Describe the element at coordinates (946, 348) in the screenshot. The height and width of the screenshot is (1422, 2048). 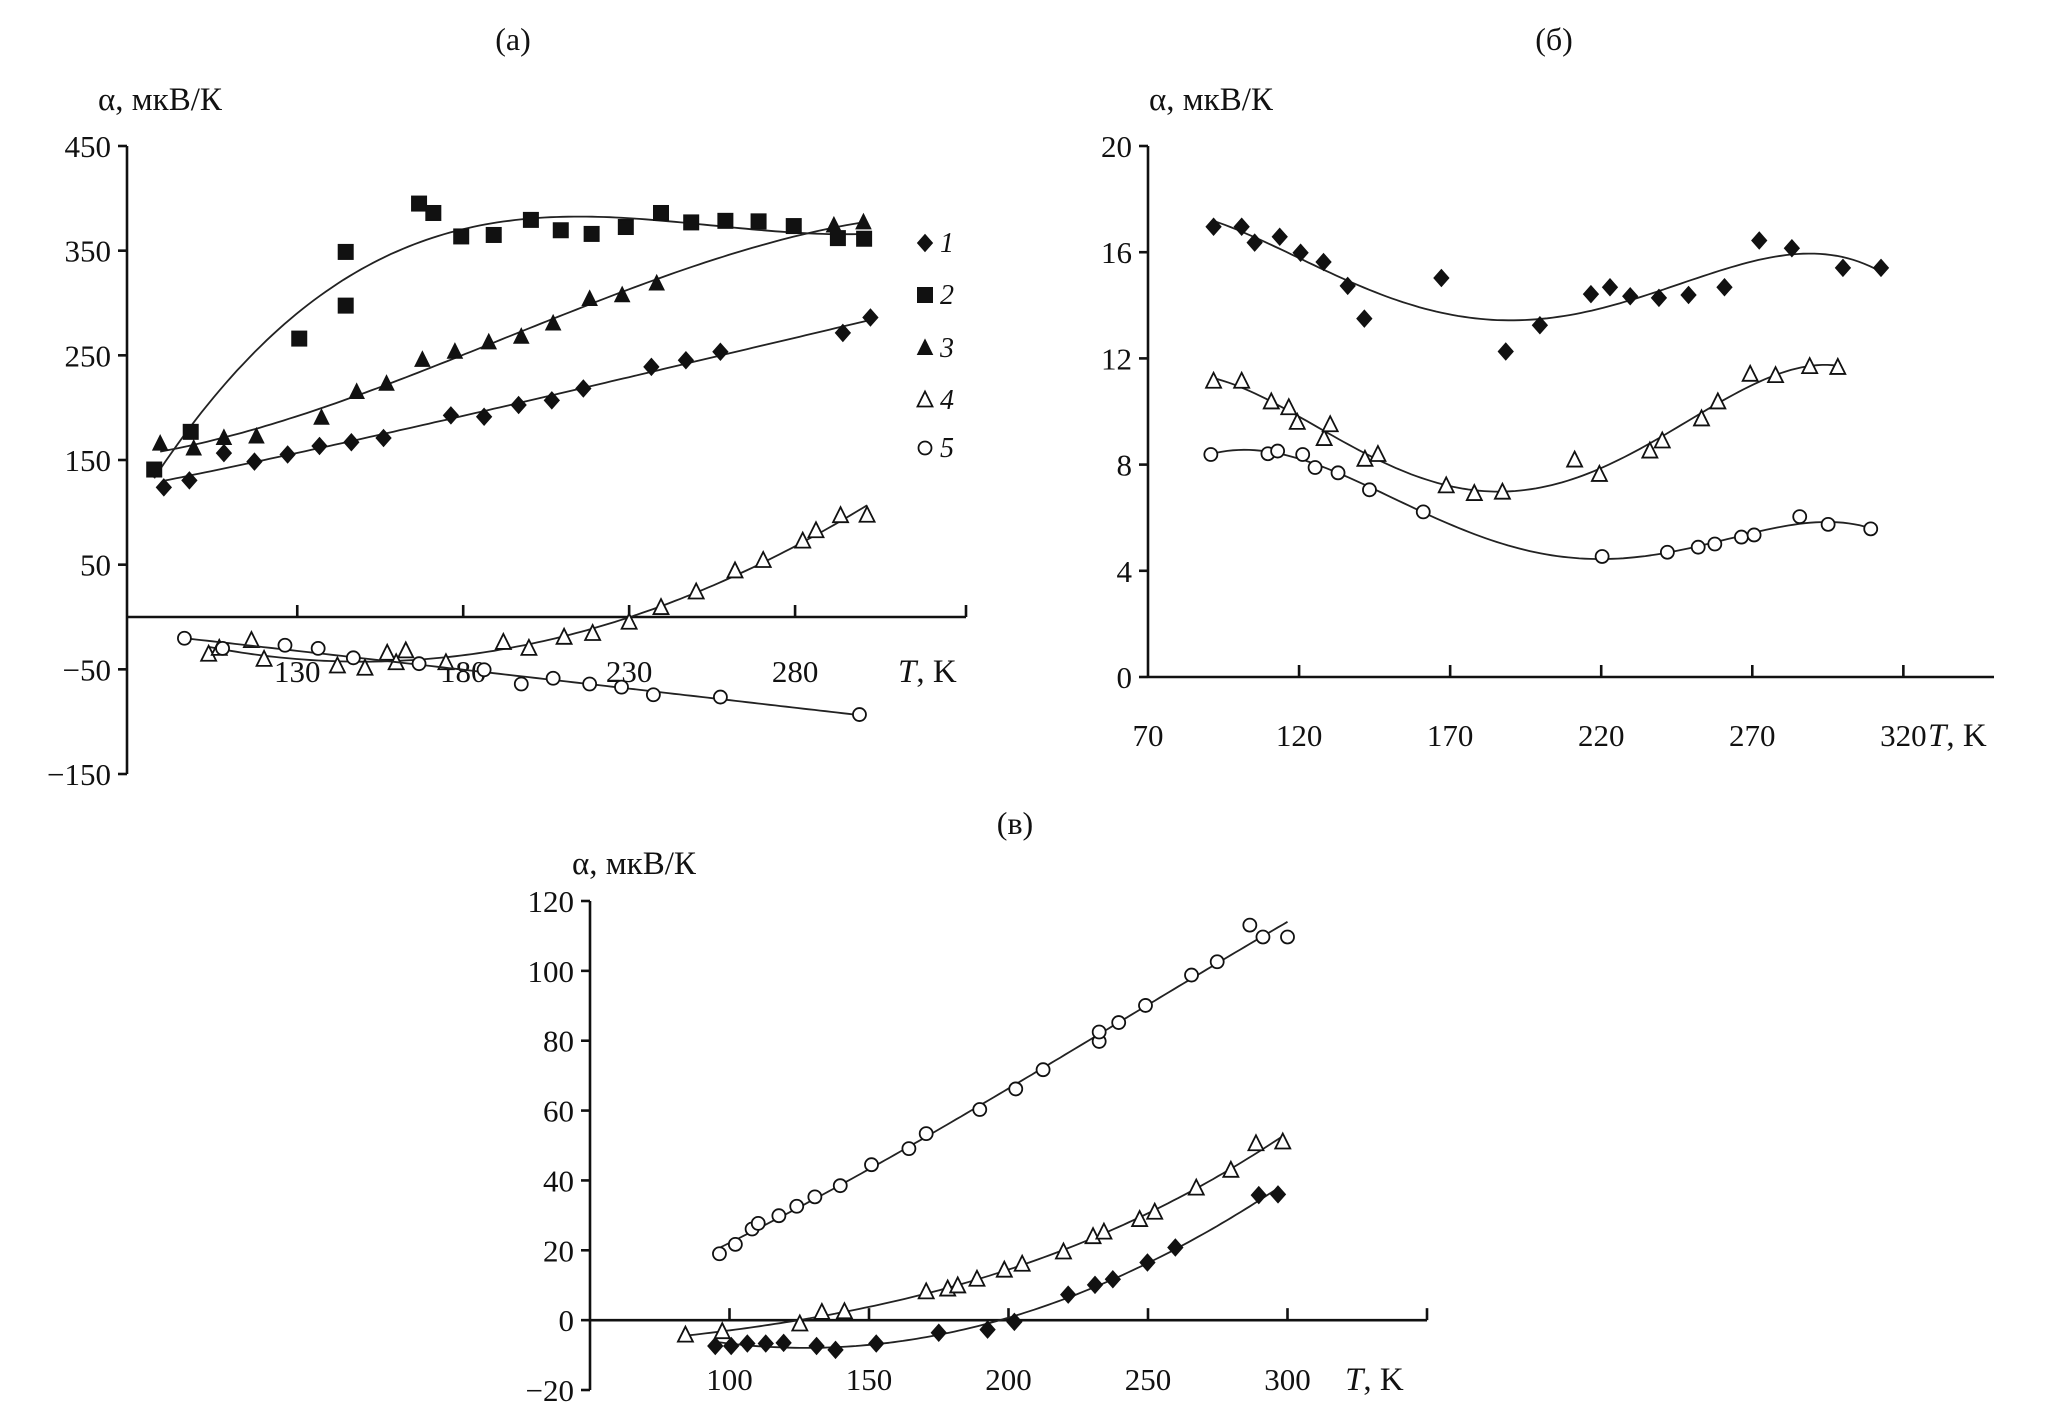
I see `legend-label: 3` at that location.